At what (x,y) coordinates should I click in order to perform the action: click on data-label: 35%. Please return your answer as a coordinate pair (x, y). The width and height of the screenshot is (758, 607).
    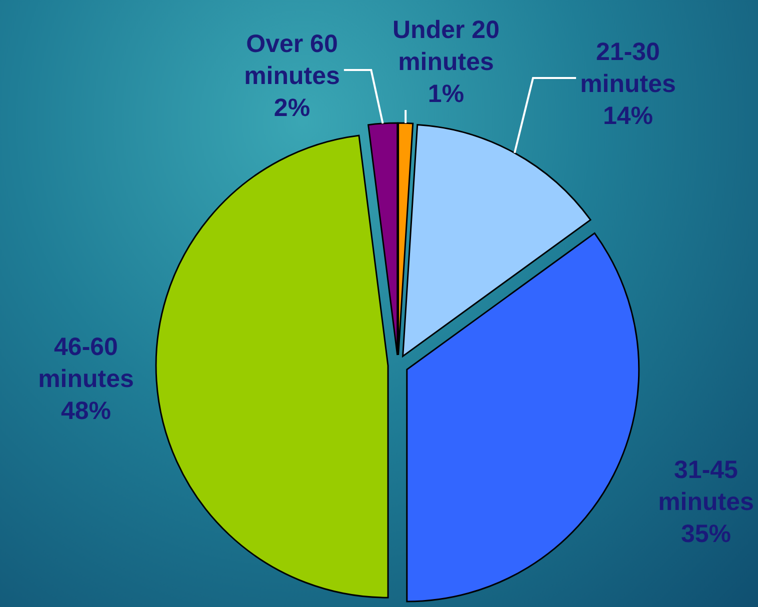
    Looking at the image, I should click on (706, 534).